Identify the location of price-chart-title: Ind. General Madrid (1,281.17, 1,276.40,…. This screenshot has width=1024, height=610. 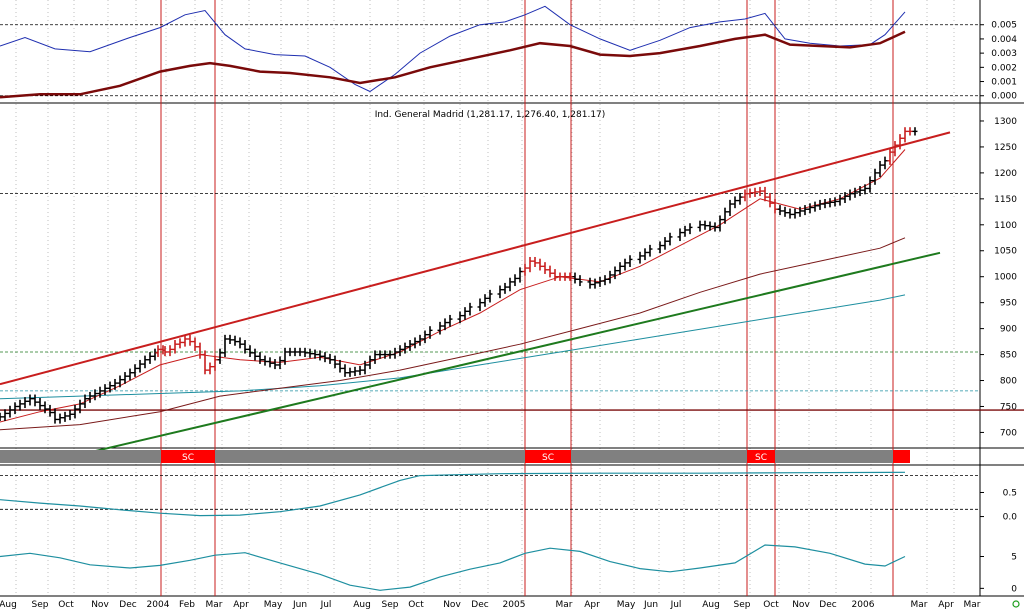
(490, 115).